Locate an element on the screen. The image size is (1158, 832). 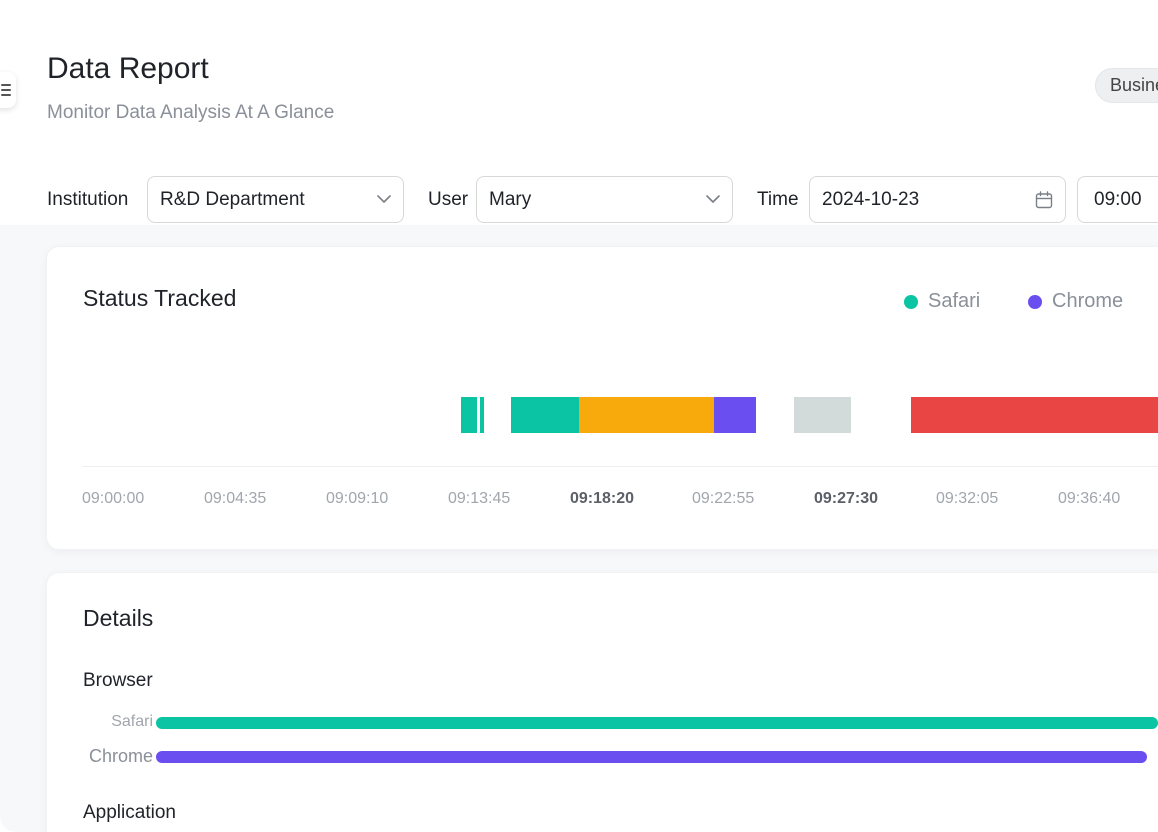
timeline-tick-label: 09:22:55 is located at coordinates (723, 498).